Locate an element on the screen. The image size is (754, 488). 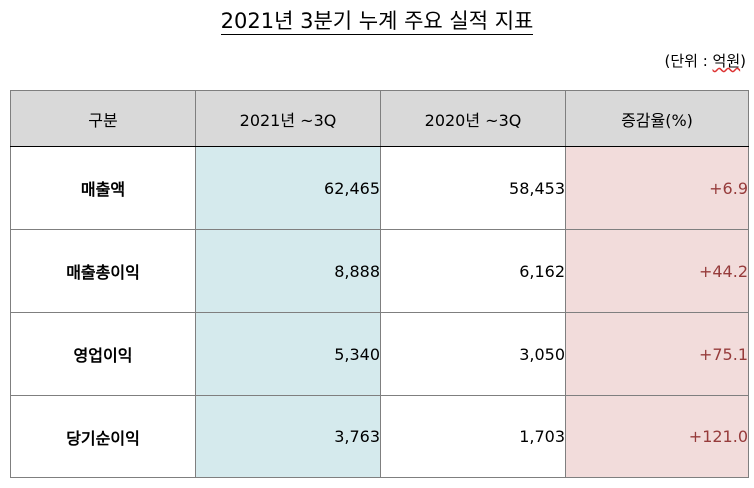
value-2020: 58,453 is located at coordinates (473, 188).